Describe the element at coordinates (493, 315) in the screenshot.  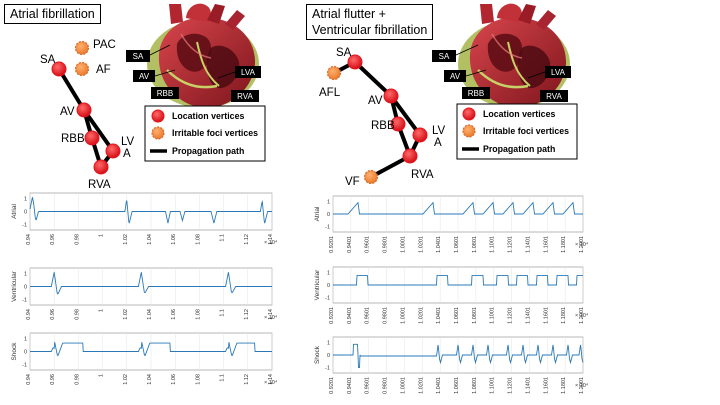
I see `right-plot-1-tick: 1.1001` at that location.